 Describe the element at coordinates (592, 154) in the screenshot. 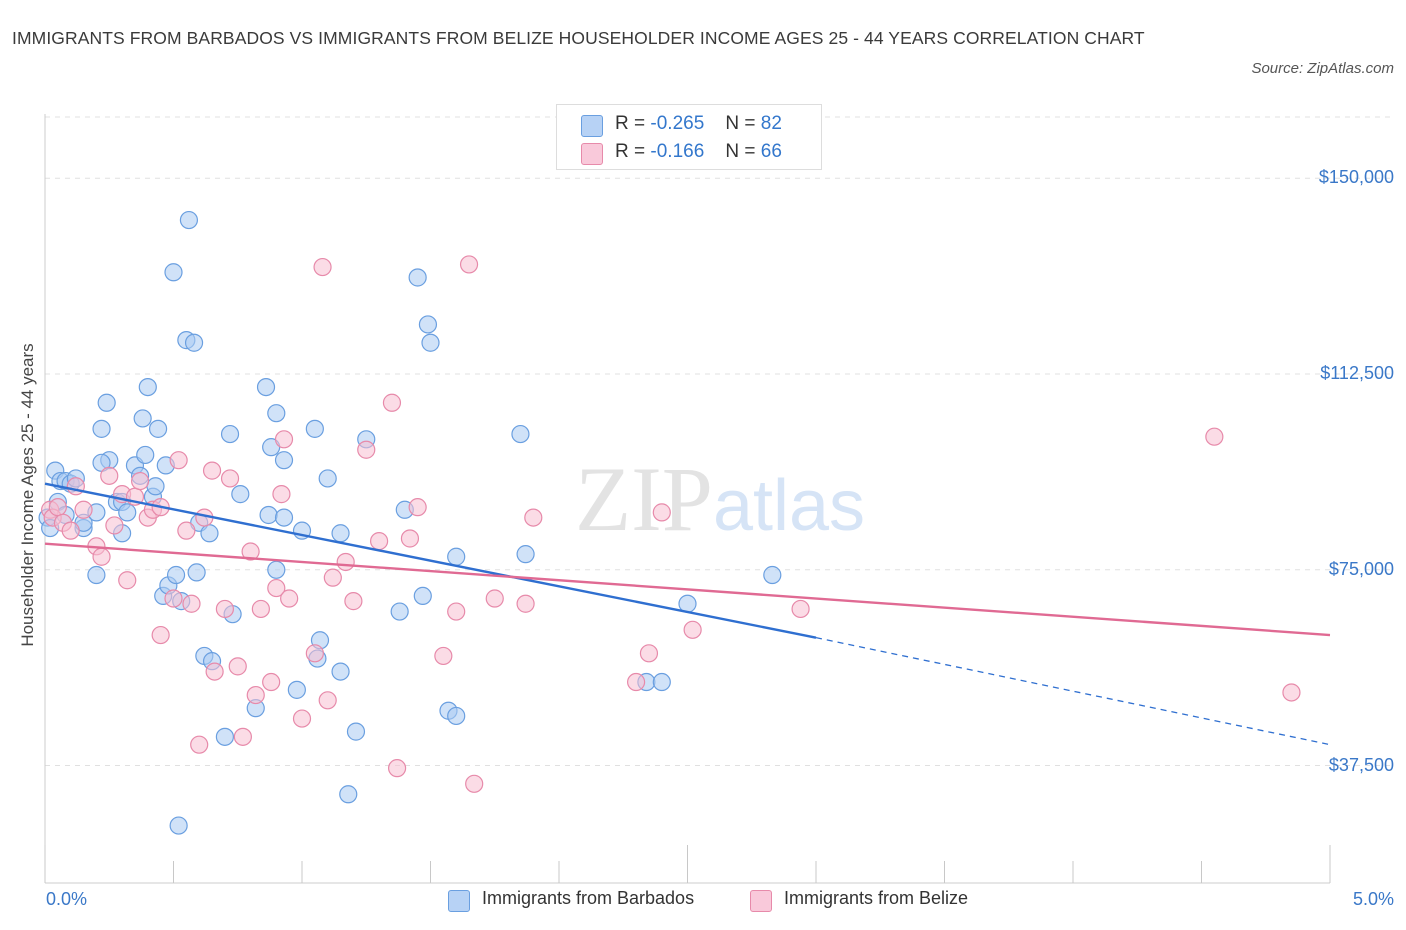

I see `legend-swatch-belize` at that location.